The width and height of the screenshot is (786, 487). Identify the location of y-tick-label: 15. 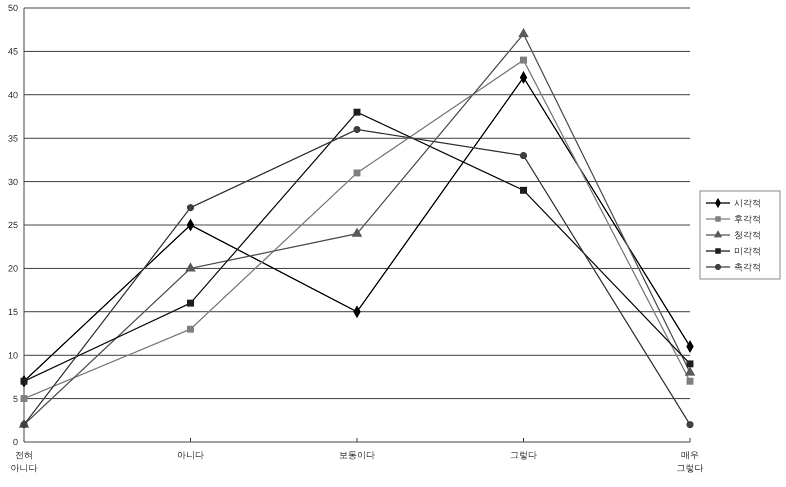
(13, 311).